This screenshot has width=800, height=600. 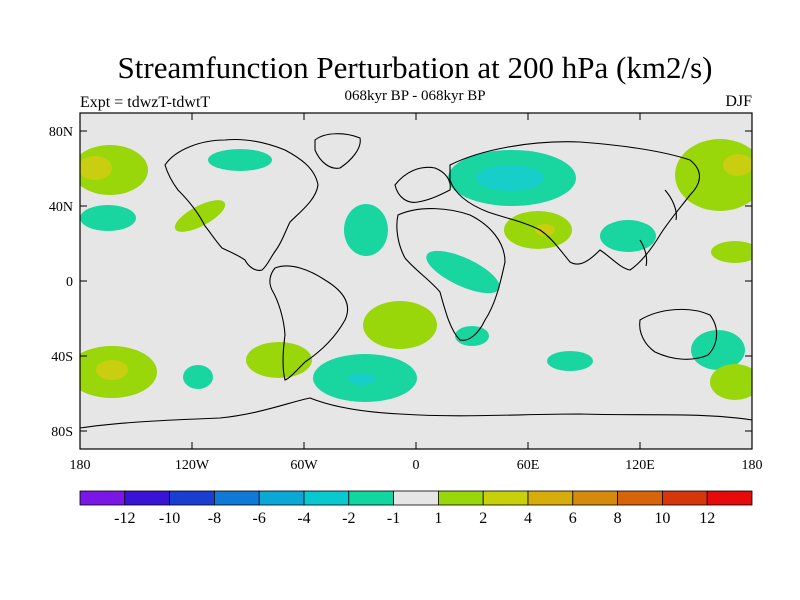 What do you see at coordinates (62, 357) in the screenshot?
I see `y-tick-label: 40S` at bounding box center [62, 357].